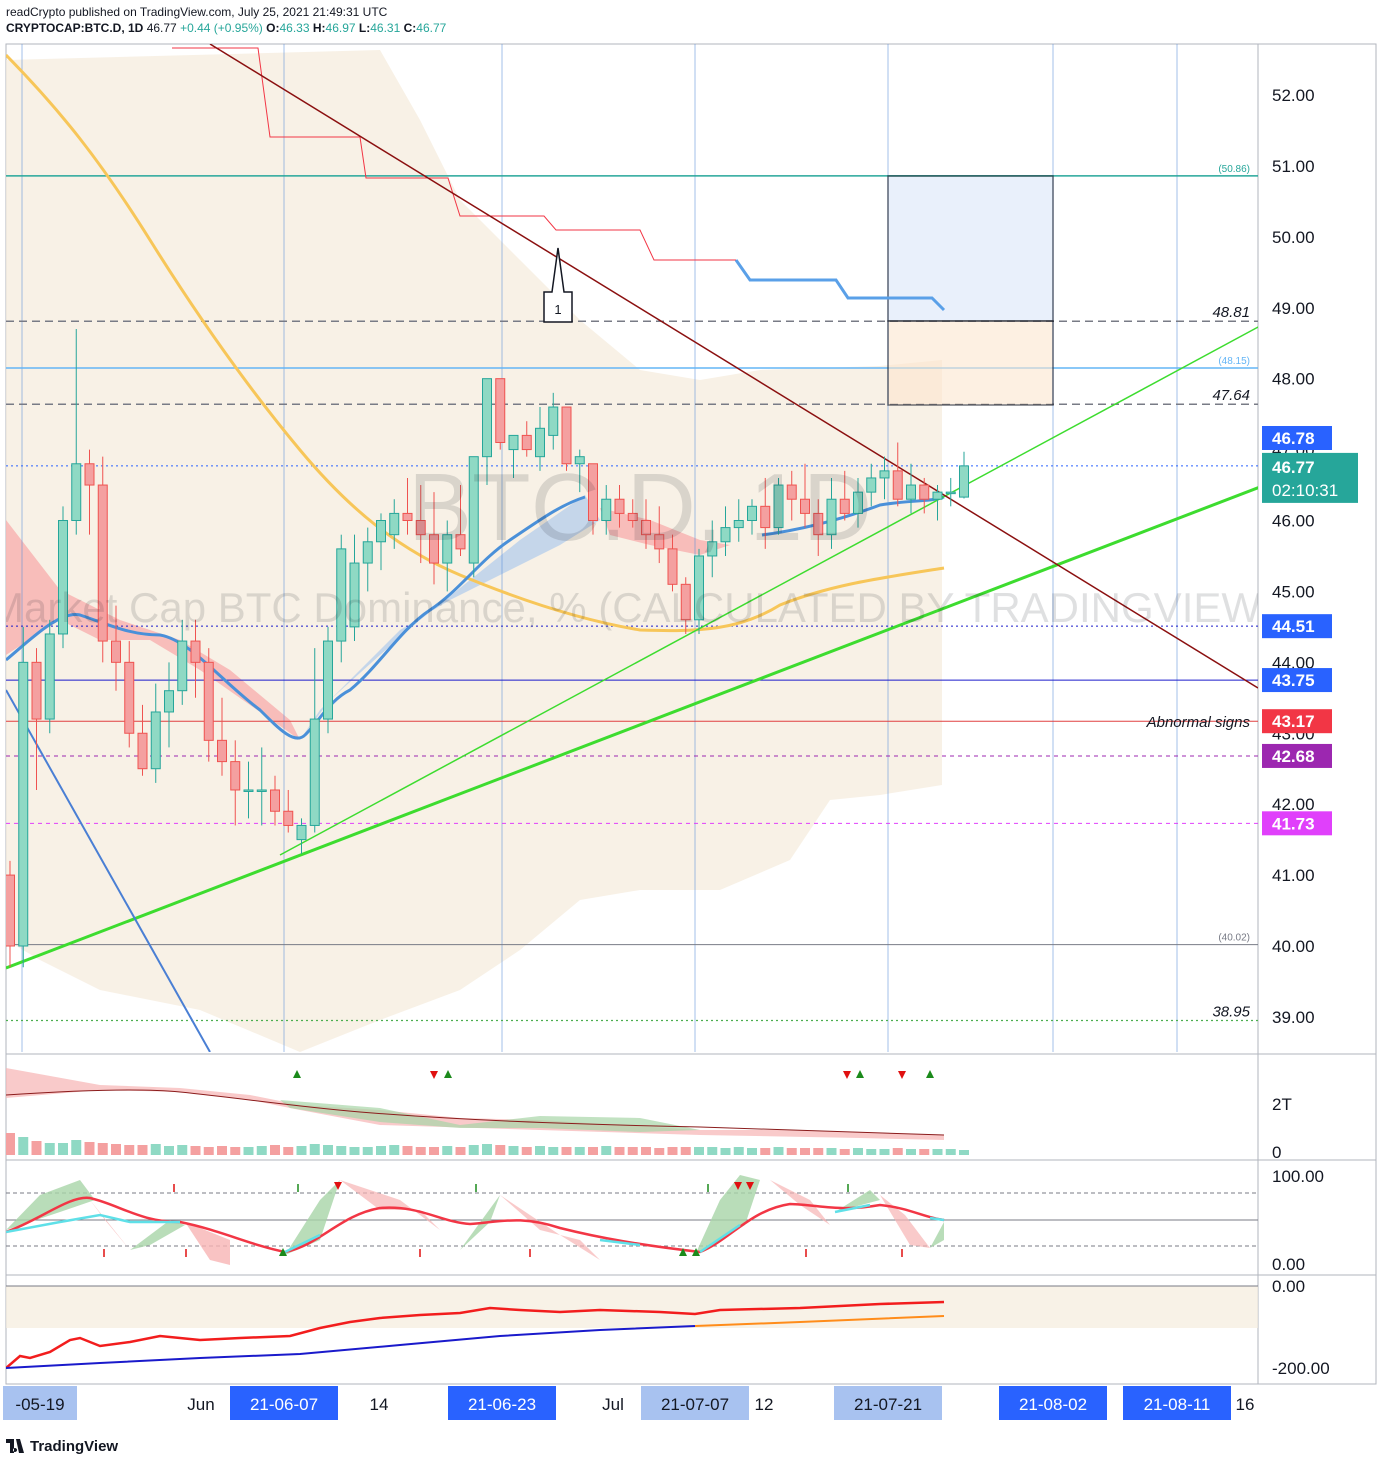 The height and width of the screenshot is (1466, 1382). What do you see at coordinates (1245, 1404) in the screenshot?
I see `time-label-11: 16` at bounding box center [1245, 1404].